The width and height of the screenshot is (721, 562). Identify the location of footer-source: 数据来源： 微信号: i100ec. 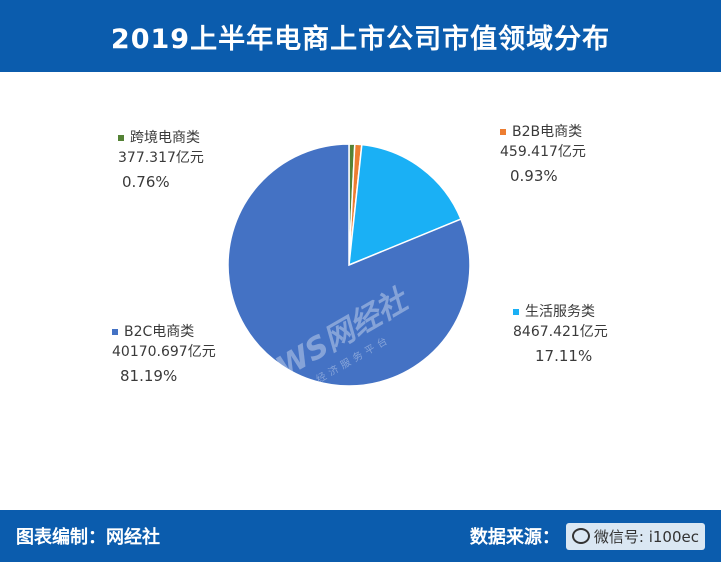
(587, 536).